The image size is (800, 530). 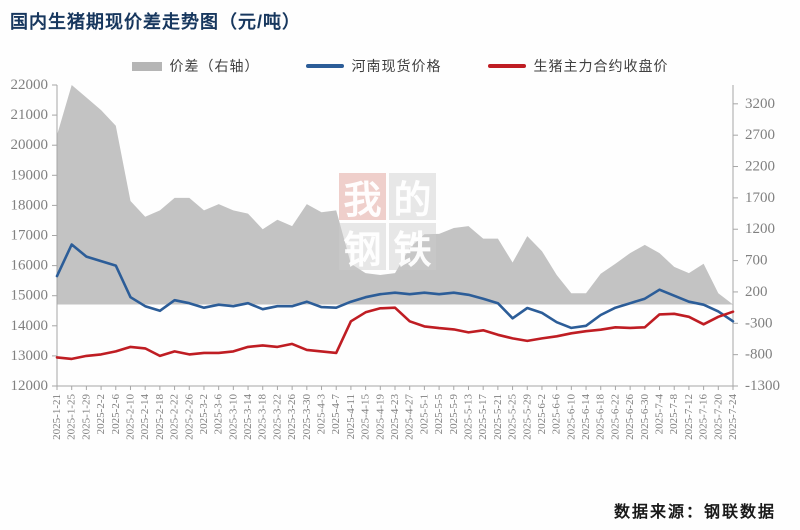 I want to click on x-axis-date-label: 2025-6-2, so click(x=542, y=414).